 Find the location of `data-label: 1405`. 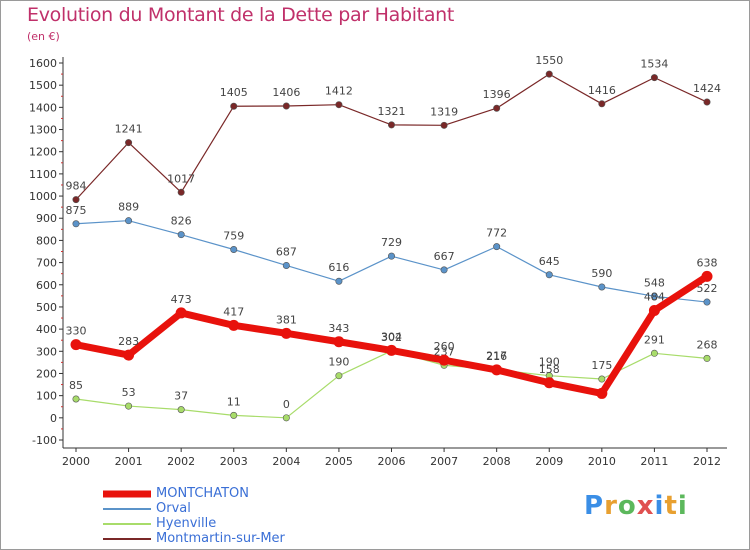

data-label: 1405 is located at coordinates (234, 92).